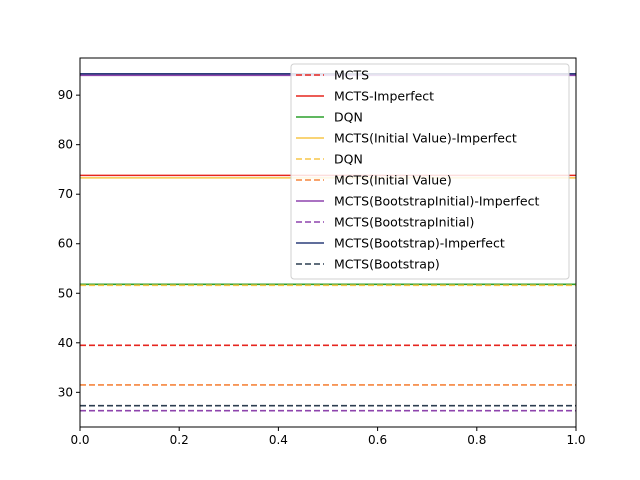 The height and width of the screenshot is (480, 640). I want to click on y-tick-label: 90, so click(65, 95).